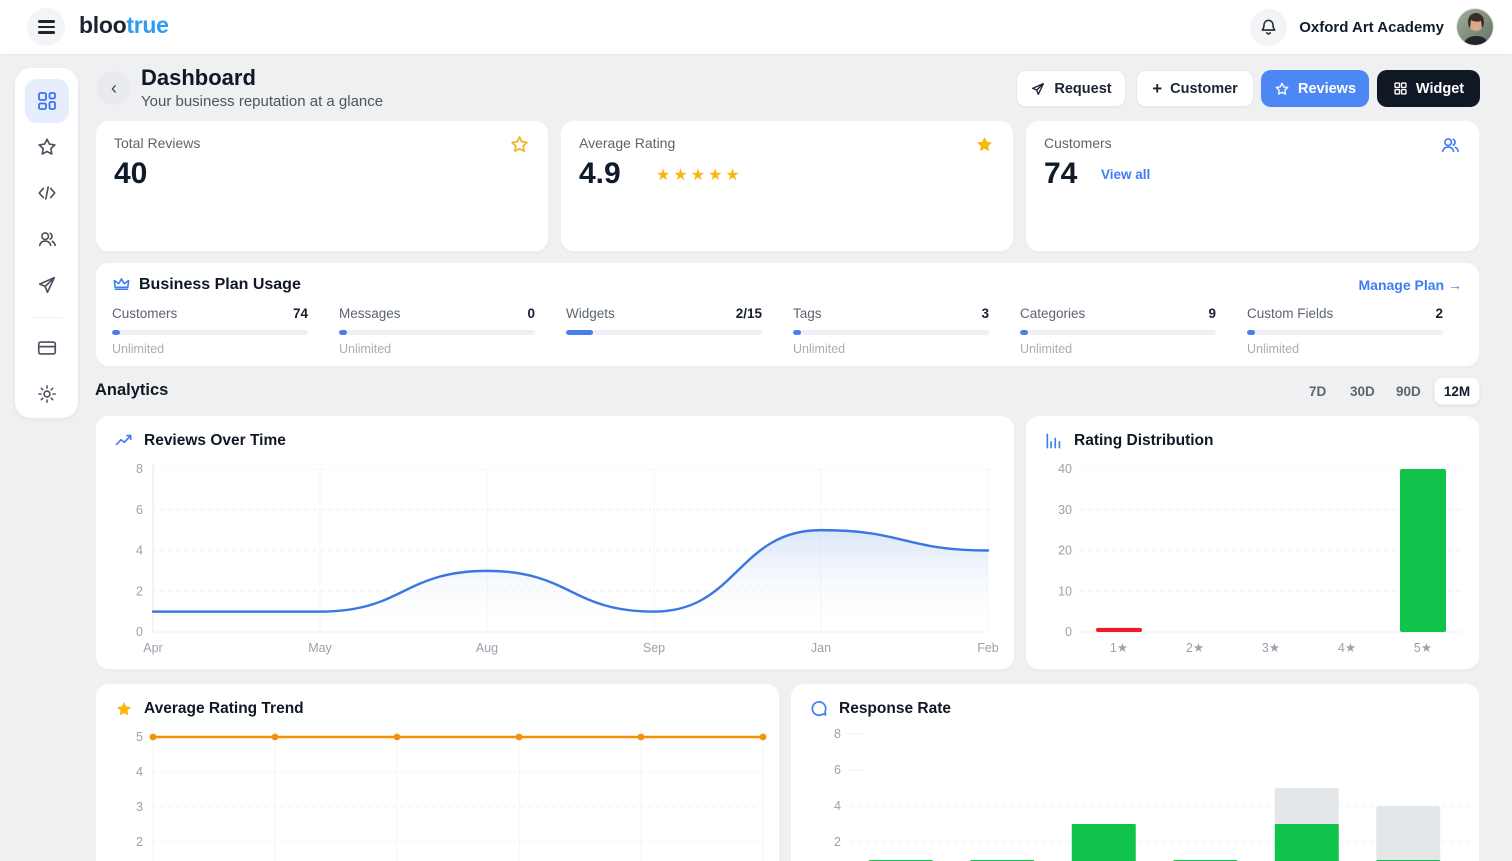 Image resolution: width=1512 pixels, height=861 pixels. What do you see at coordinates (1318, 391) in the screenshot?
I see `range-7d: 7D` at bounding box center [1318, 391].